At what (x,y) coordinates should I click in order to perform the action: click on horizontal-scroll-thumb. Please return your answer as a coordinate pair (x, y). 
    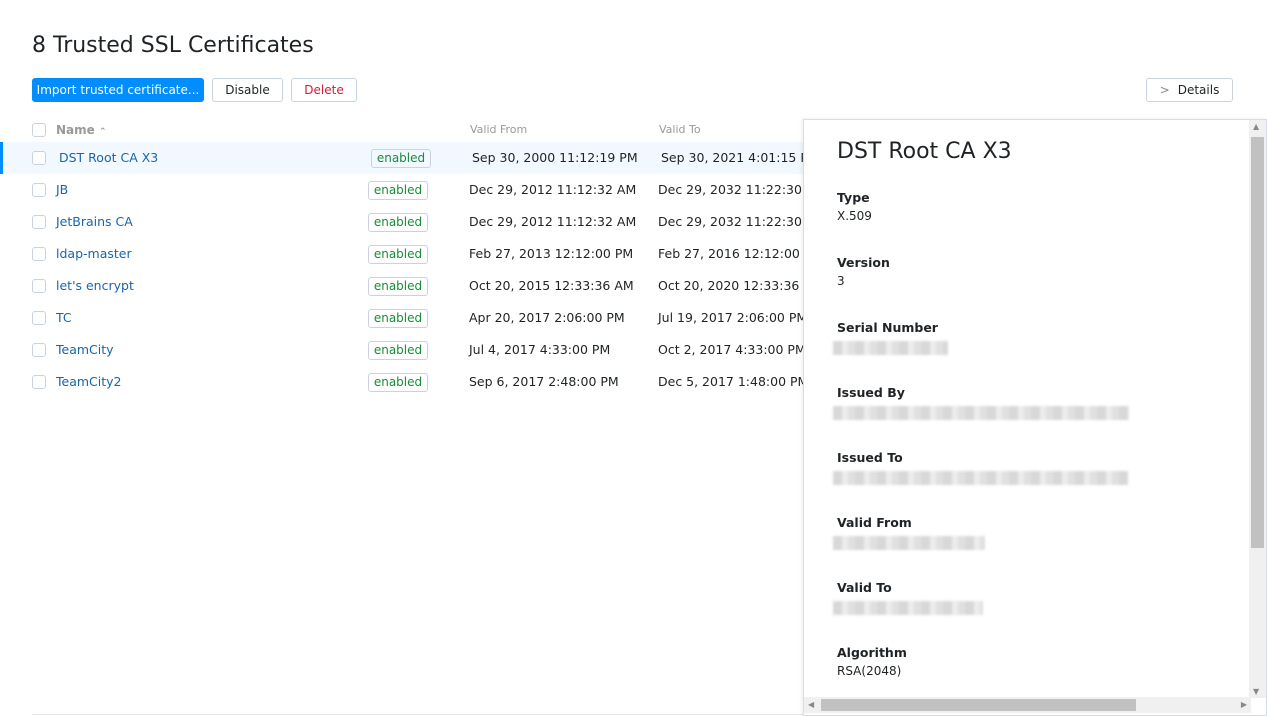
    Looking at the image, I should click on (978, 705).